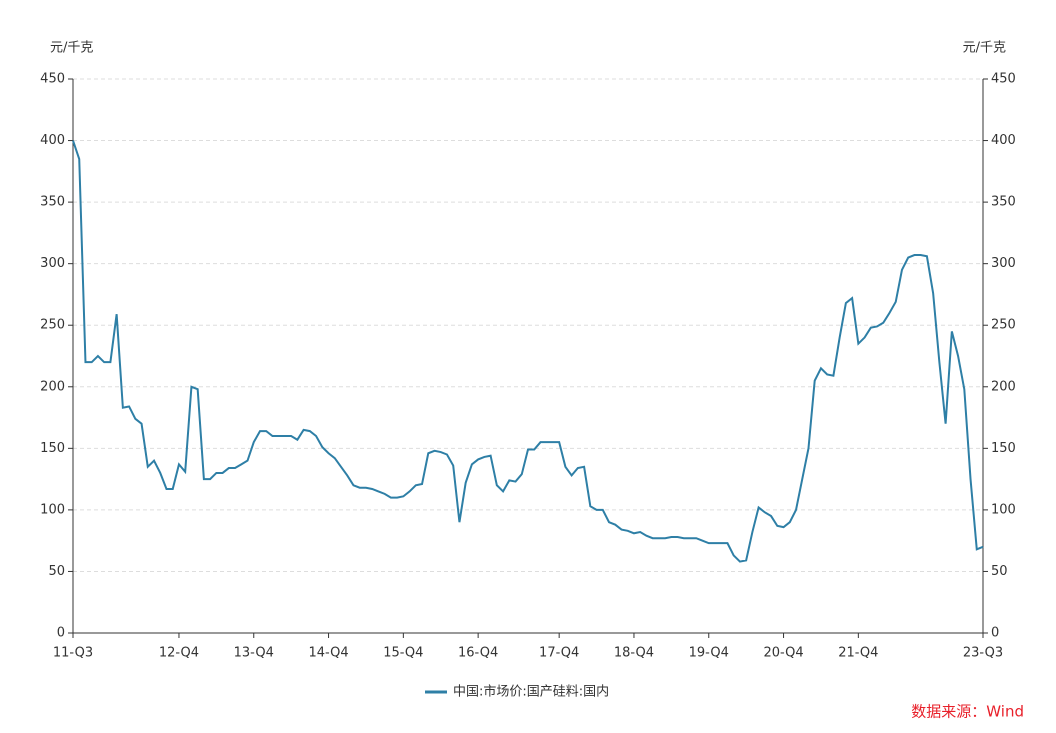 The height and width of the screenshot is (733, 1056). Describe the element at coordinates (478, 653) in the screenshot. I see `x-tick-label: 16-Q4` at that location.